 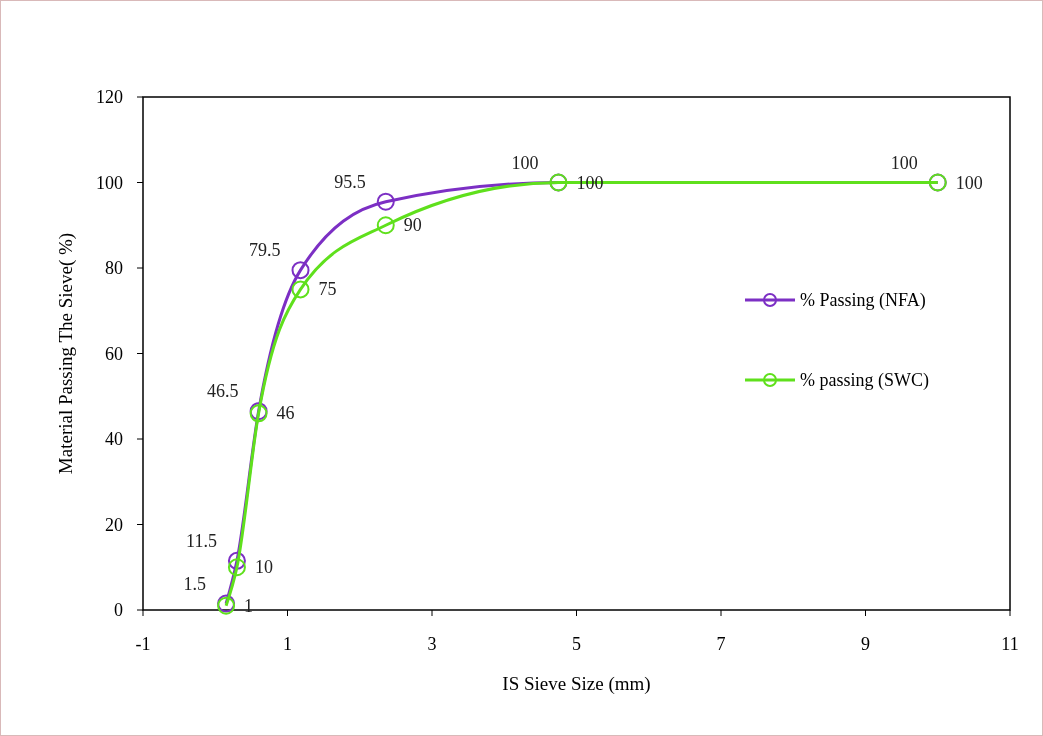 I want to click on data-label: 11.5, so click(x=201, y=540).